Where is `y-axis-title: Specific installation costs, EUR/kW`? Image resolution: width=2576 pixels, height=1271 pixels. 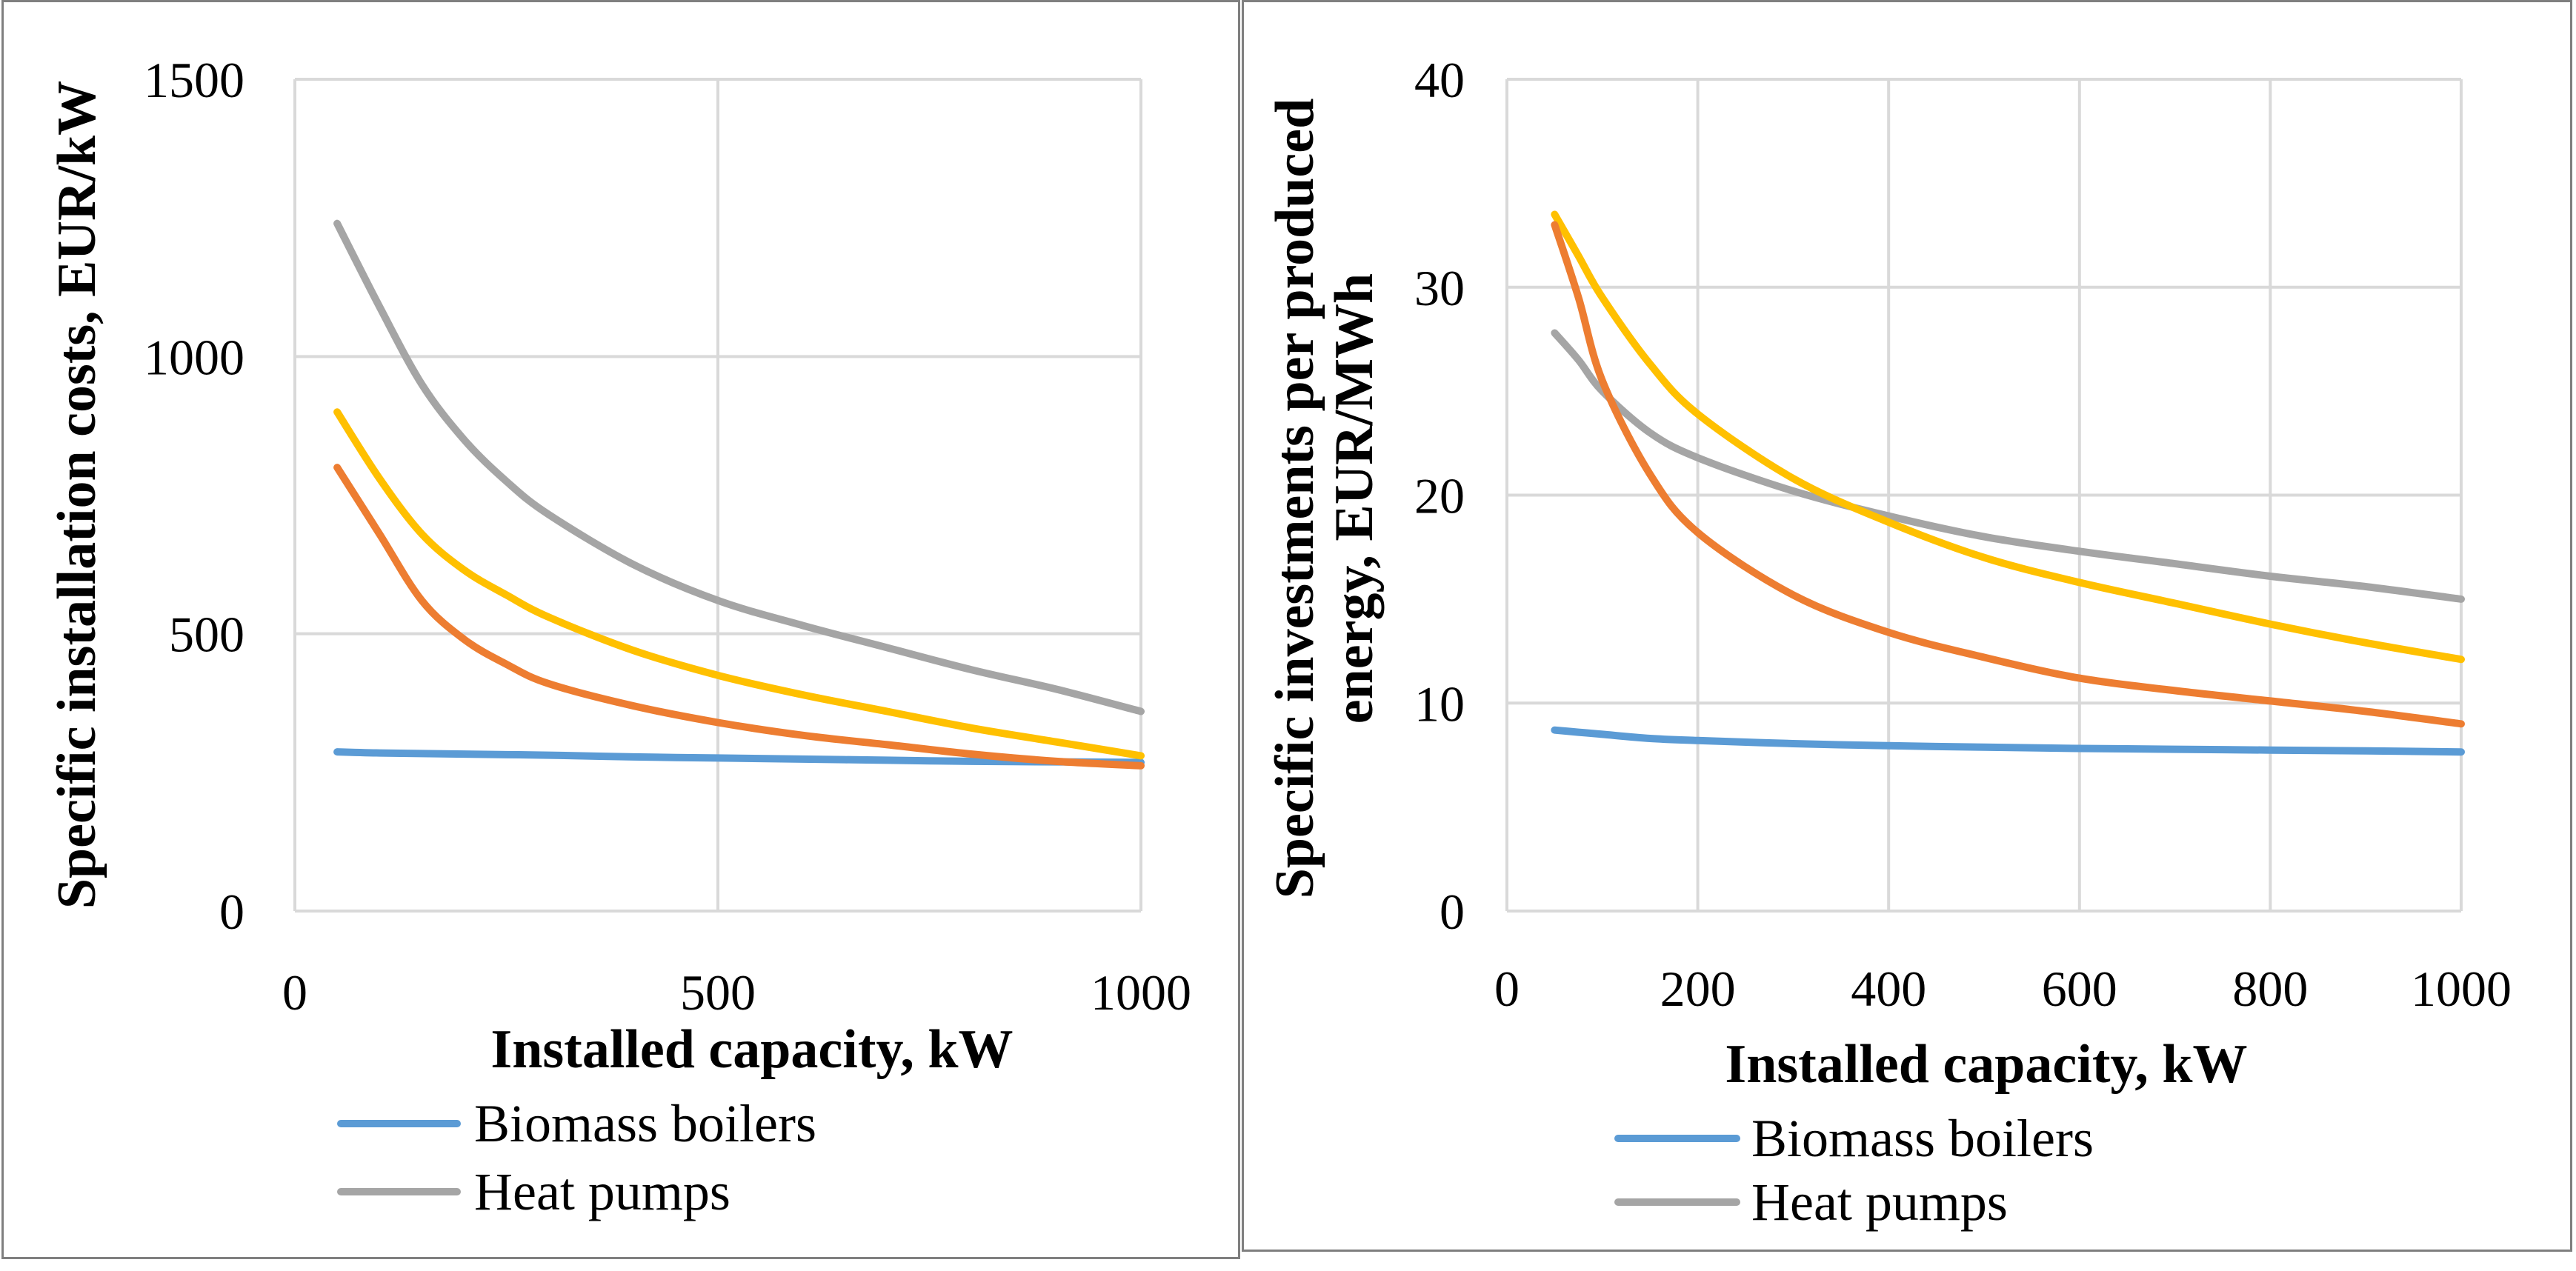 y-axis-title: Specific installation costs, EUR/kW is located at coordinates (77, 495).